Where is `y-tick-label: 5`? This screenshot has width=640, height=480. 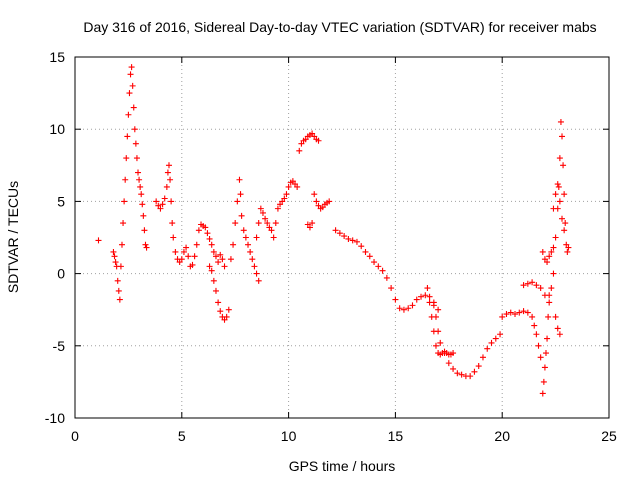 y-tick-label: 5 is located at coordinates (61, 201).